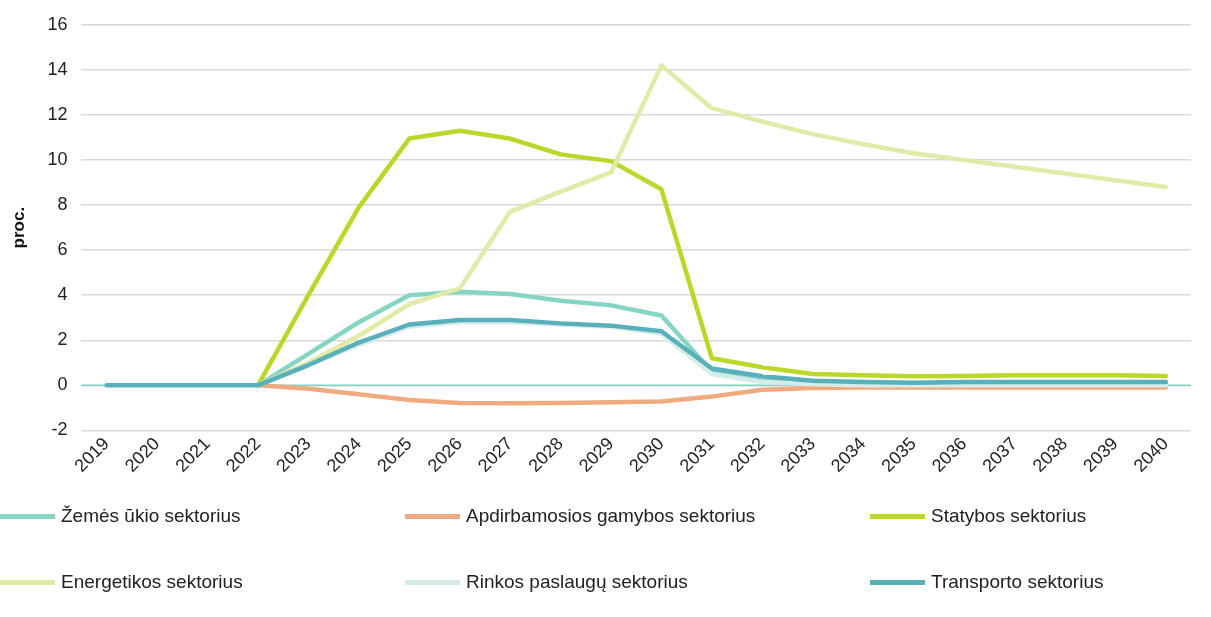 This screenshot has width=1211, height=617. Describe the element at coordinates (1009, 516) in the screenshot. I see `legend-label: Statybos sektorius` at that location.